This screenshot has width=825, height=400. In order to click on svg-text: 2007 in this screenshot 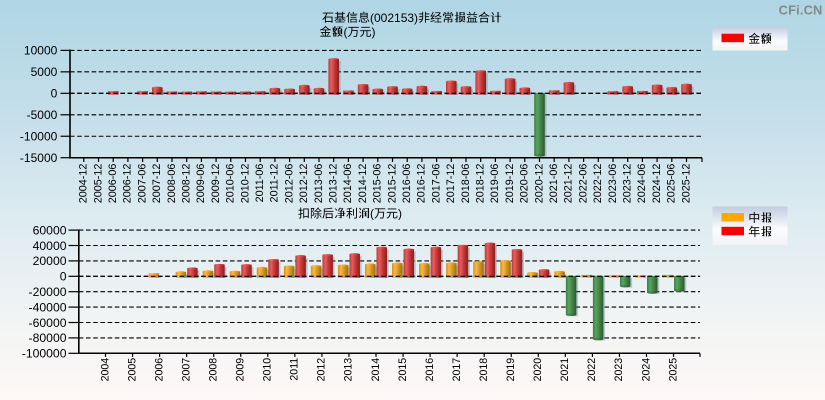, I will do `click(186, 370)`.